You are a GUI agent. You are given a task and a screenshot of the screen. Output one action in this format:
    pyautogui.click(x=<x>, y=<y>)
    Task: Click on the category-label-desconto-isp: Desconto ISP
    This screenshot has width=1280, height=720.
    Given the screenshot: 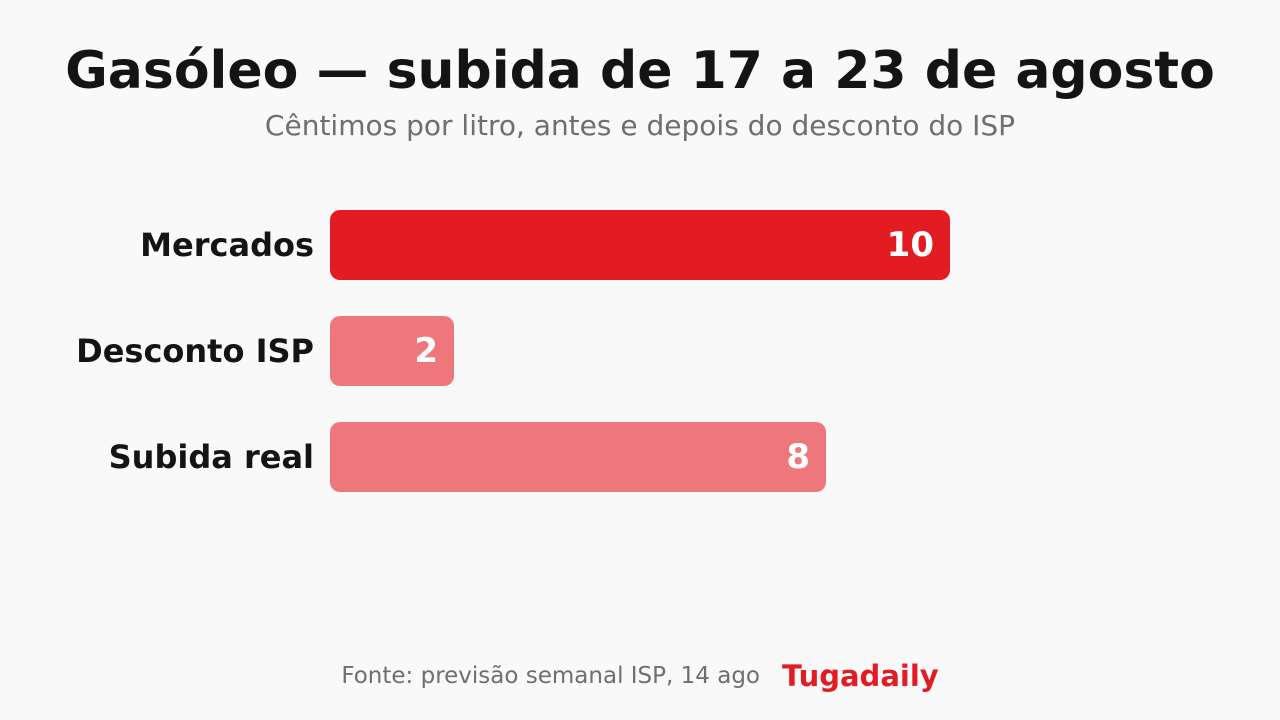 What is the action you would take?
    pyautogui.click(x=195, y=351)
    